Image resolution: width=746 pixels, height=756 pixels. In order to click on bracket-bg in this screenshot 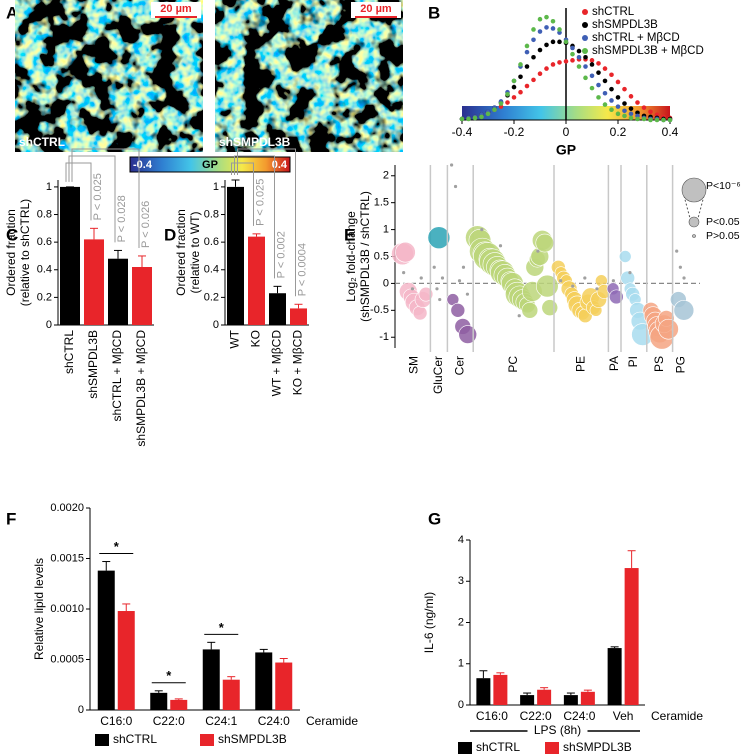, I will do `click(557, 731)`.